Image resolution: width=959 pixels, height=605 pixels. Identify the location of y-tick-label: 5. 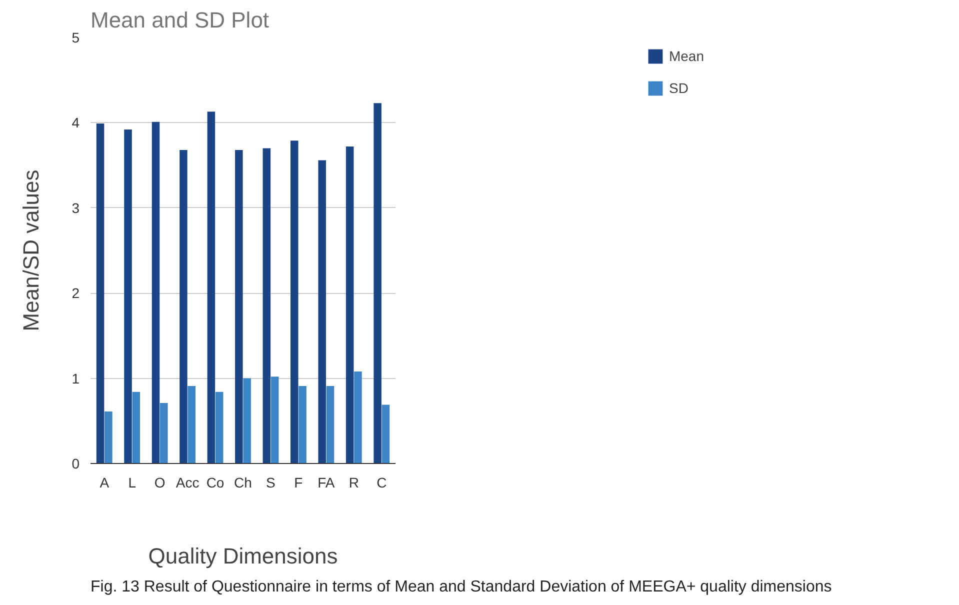
(76, 38).